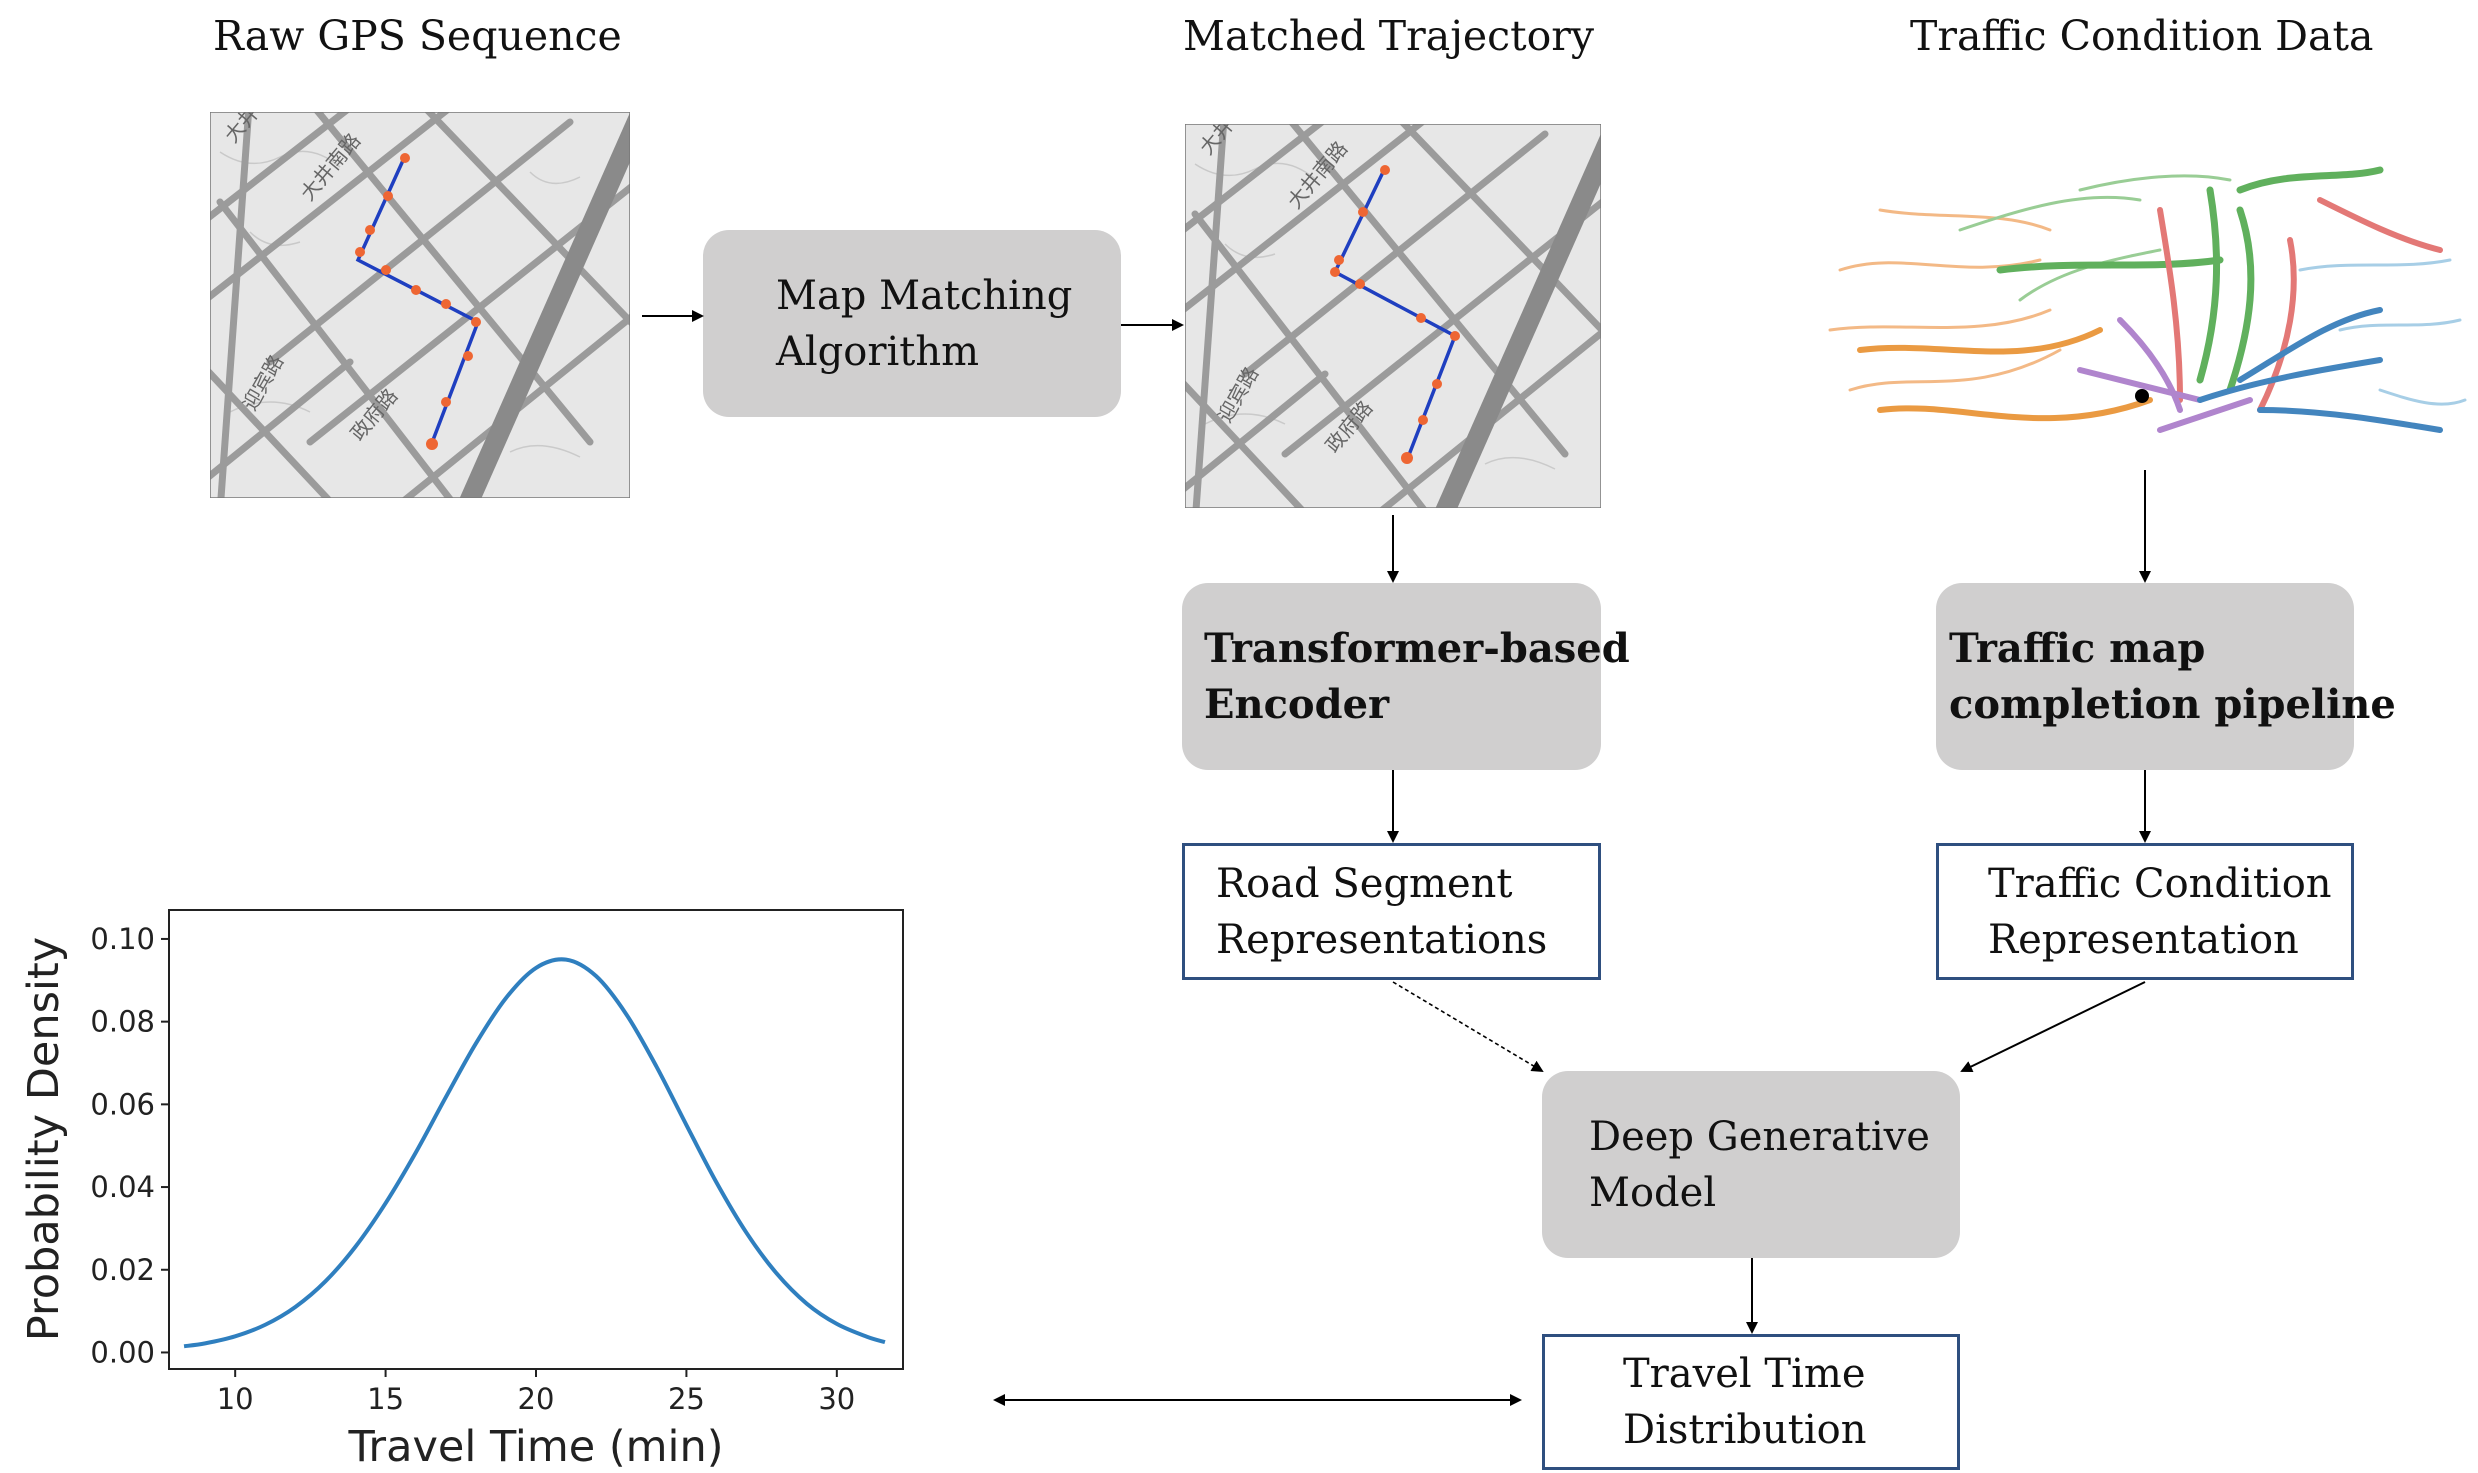  I want to click on raw-gps-title: Raw GPS Sequence, so click(417, 36).